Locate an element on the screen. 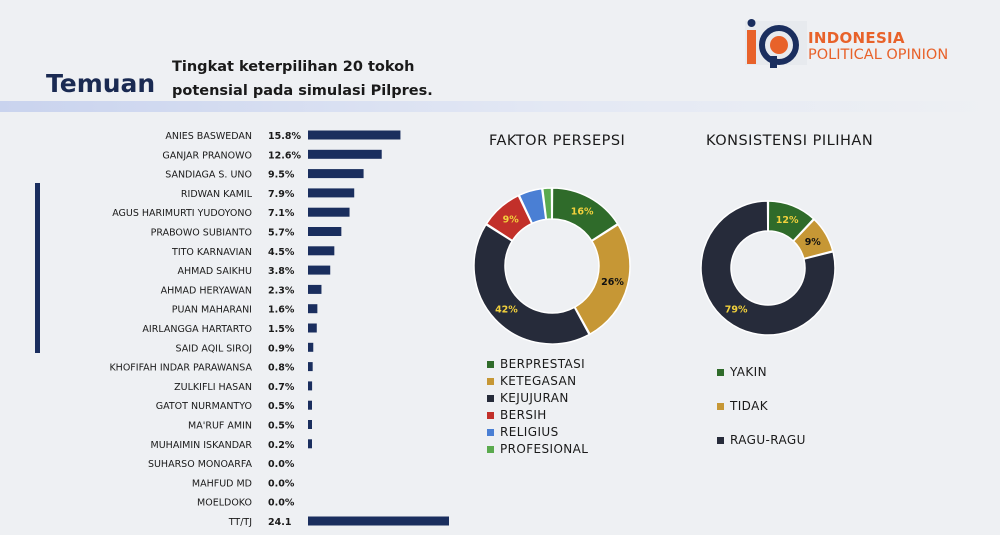 The width and height of the screenshot is (1000, 535). bar-value-label: 0.8% is located at coordinates (281, 368).